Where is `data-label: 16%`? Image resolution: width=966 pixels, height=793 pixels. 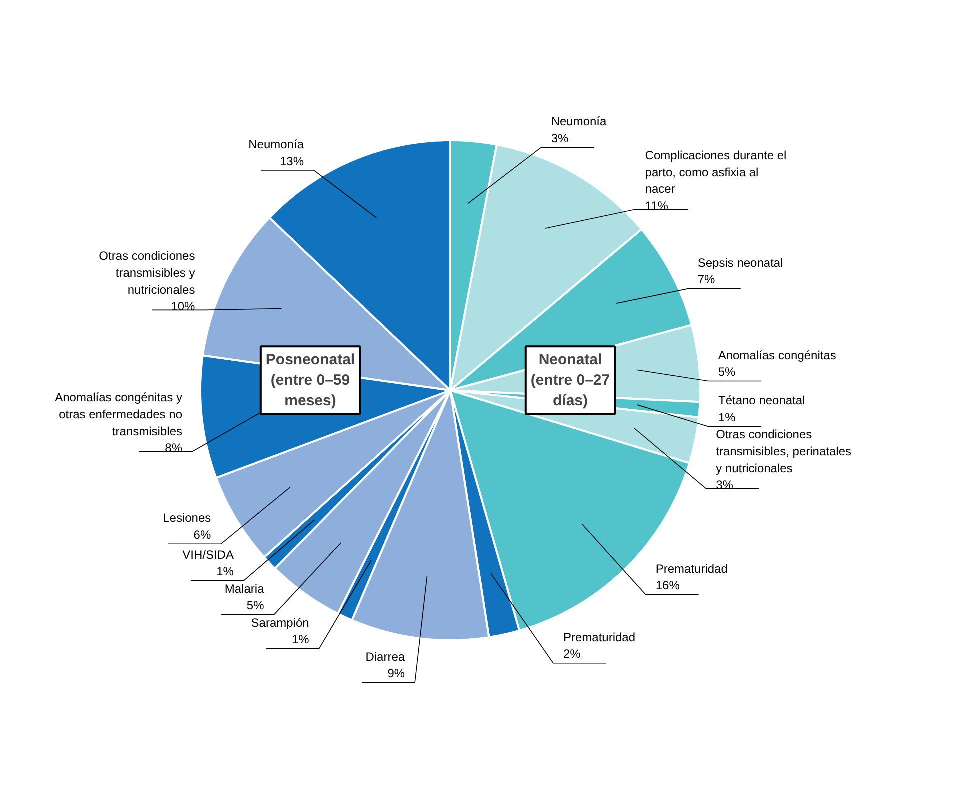
data-label: 16% is located at coordinates (668, 585).